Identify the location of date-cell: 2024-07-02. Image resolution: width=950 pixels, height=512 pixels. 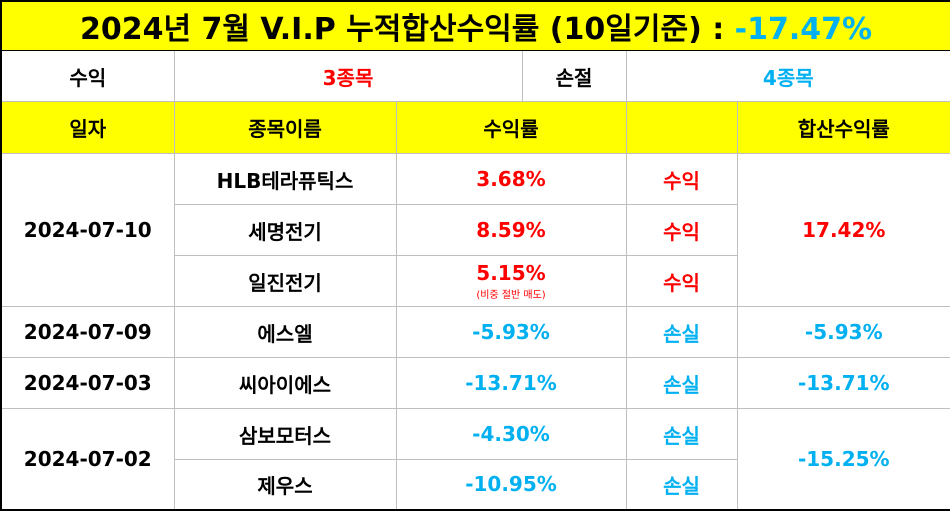
(87, 459).